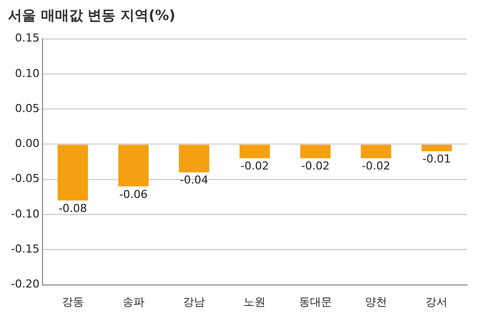  I want to click on y-tick-label: -0.05, so click(25, 179).